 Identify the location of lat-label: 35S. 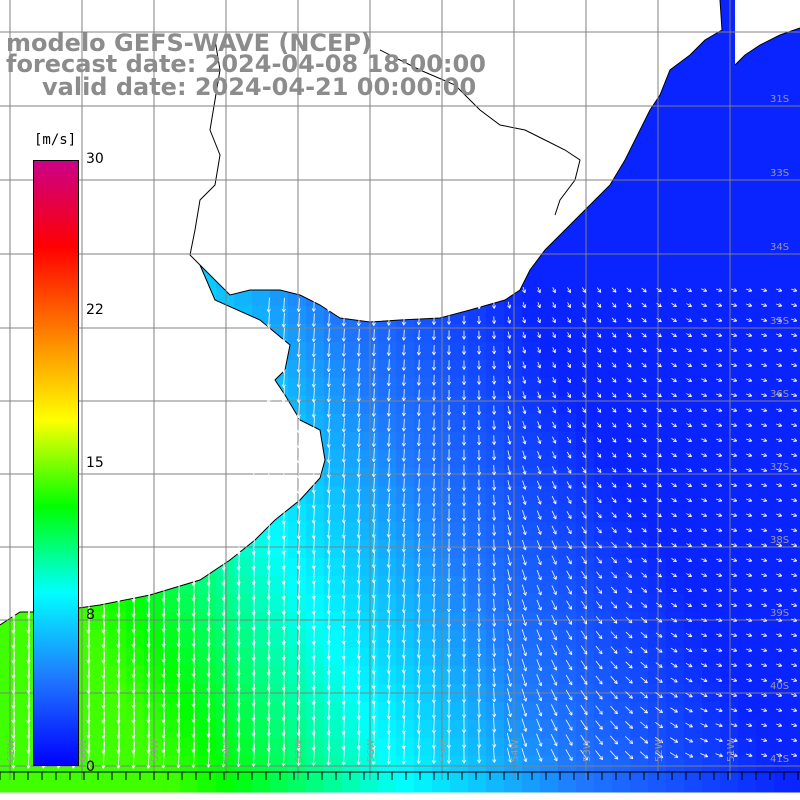
(779, 321).